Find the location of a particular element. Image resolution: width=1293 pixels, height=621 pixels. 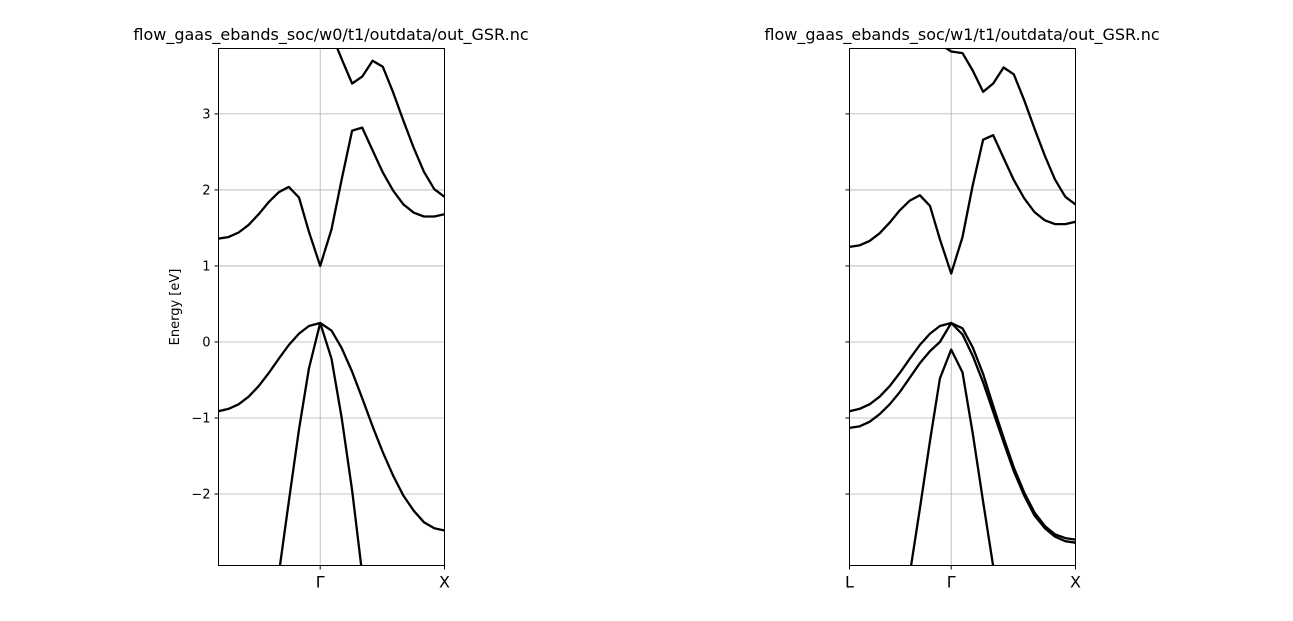

y-tick-label: −1 is located at coordinates (200, 419).